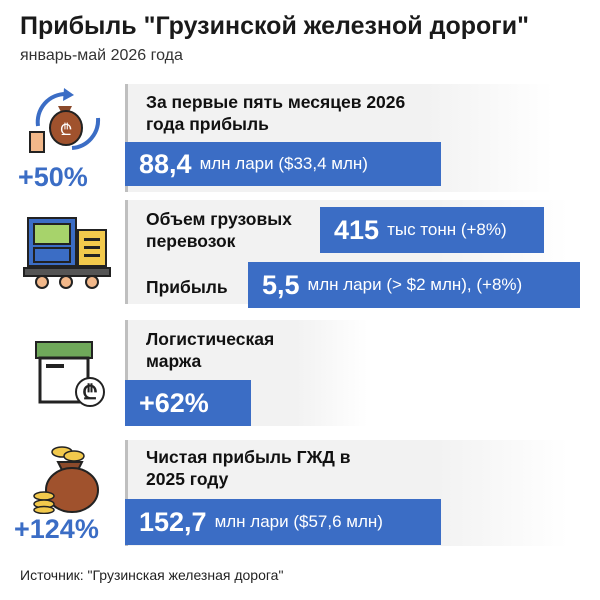  What do you see at coordinates (187, 287) in the screenshot?
I see `freight-profit-label: Прибыль` at bounding box center [187, 287].